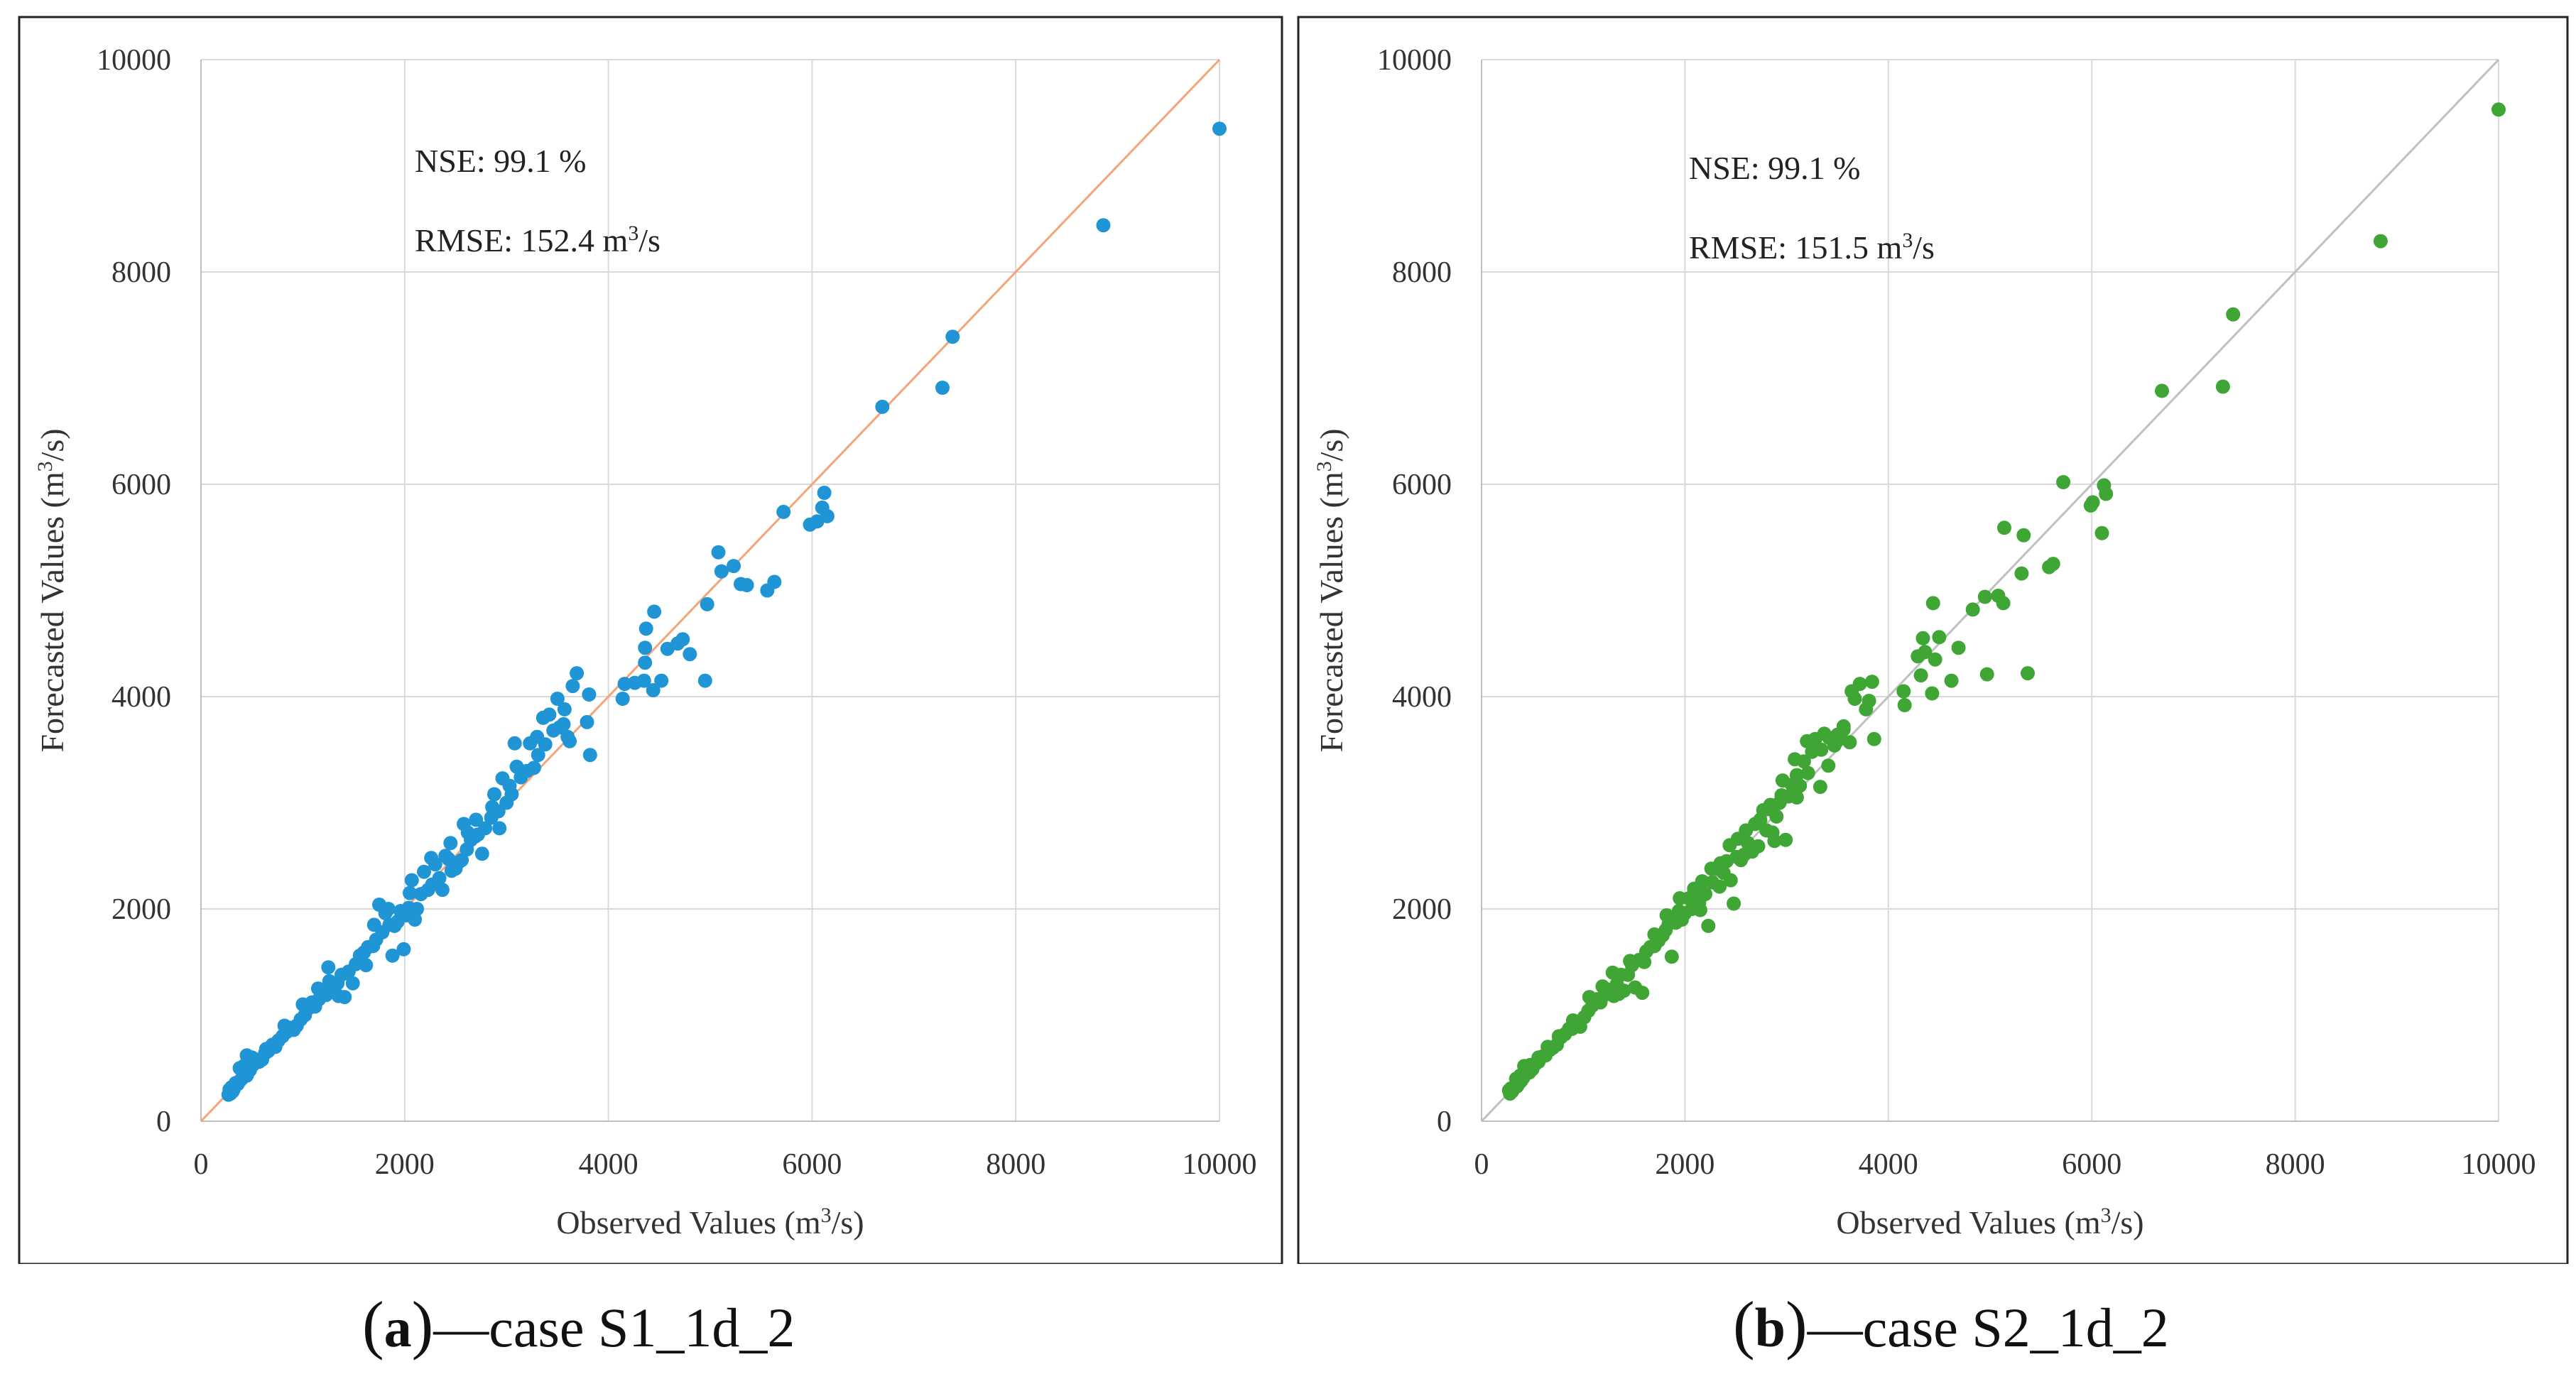 Image resolution: width=2576 pixels, height=1379 pixels. I want to click on x-tick-label: 0, so click(1482, 1164).